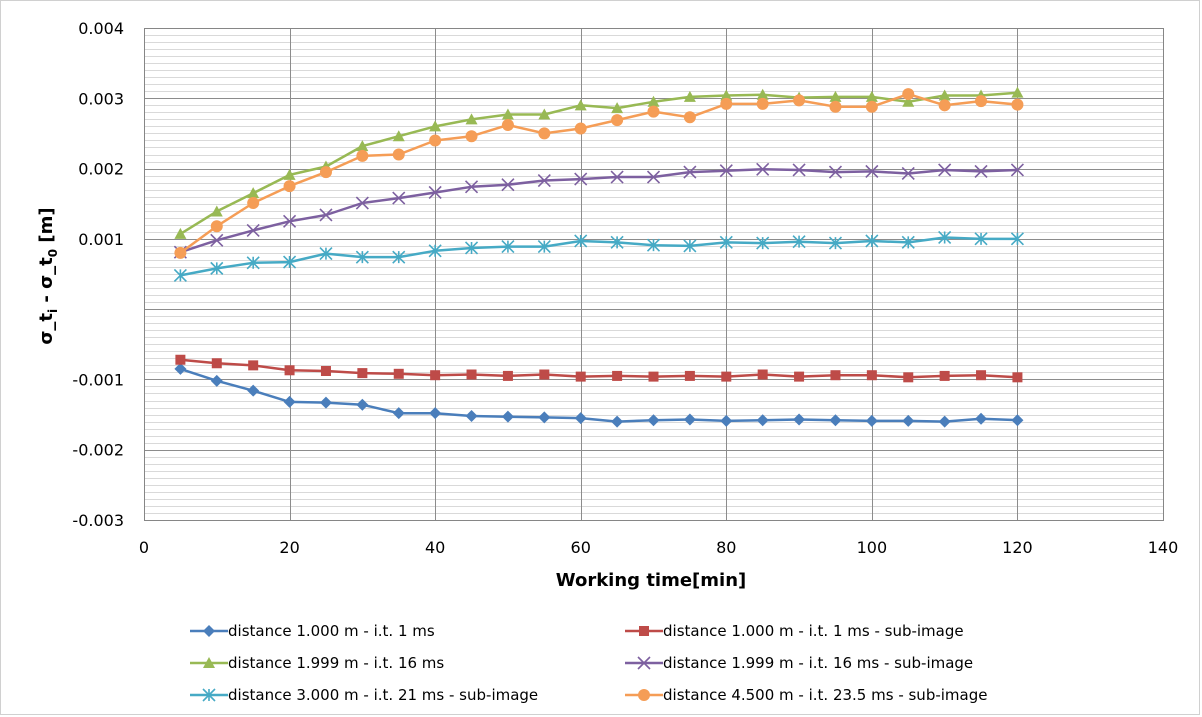  I want to click on legend-item: distance 1.000 m - i.t. 1 ms - sub-image, so click(794, 631).